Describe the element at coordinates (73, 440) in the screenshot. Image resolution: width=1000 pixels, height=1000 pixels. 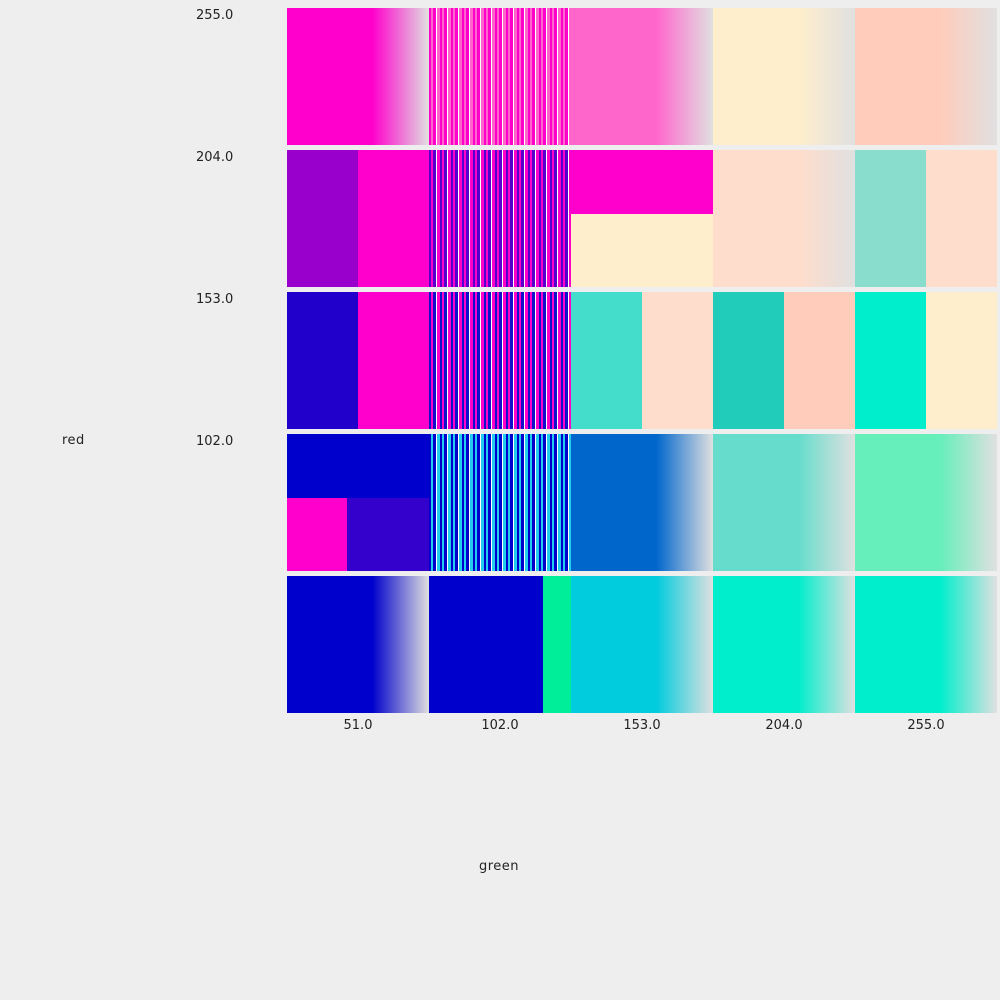
I see `y-axis-title: red` at that location.